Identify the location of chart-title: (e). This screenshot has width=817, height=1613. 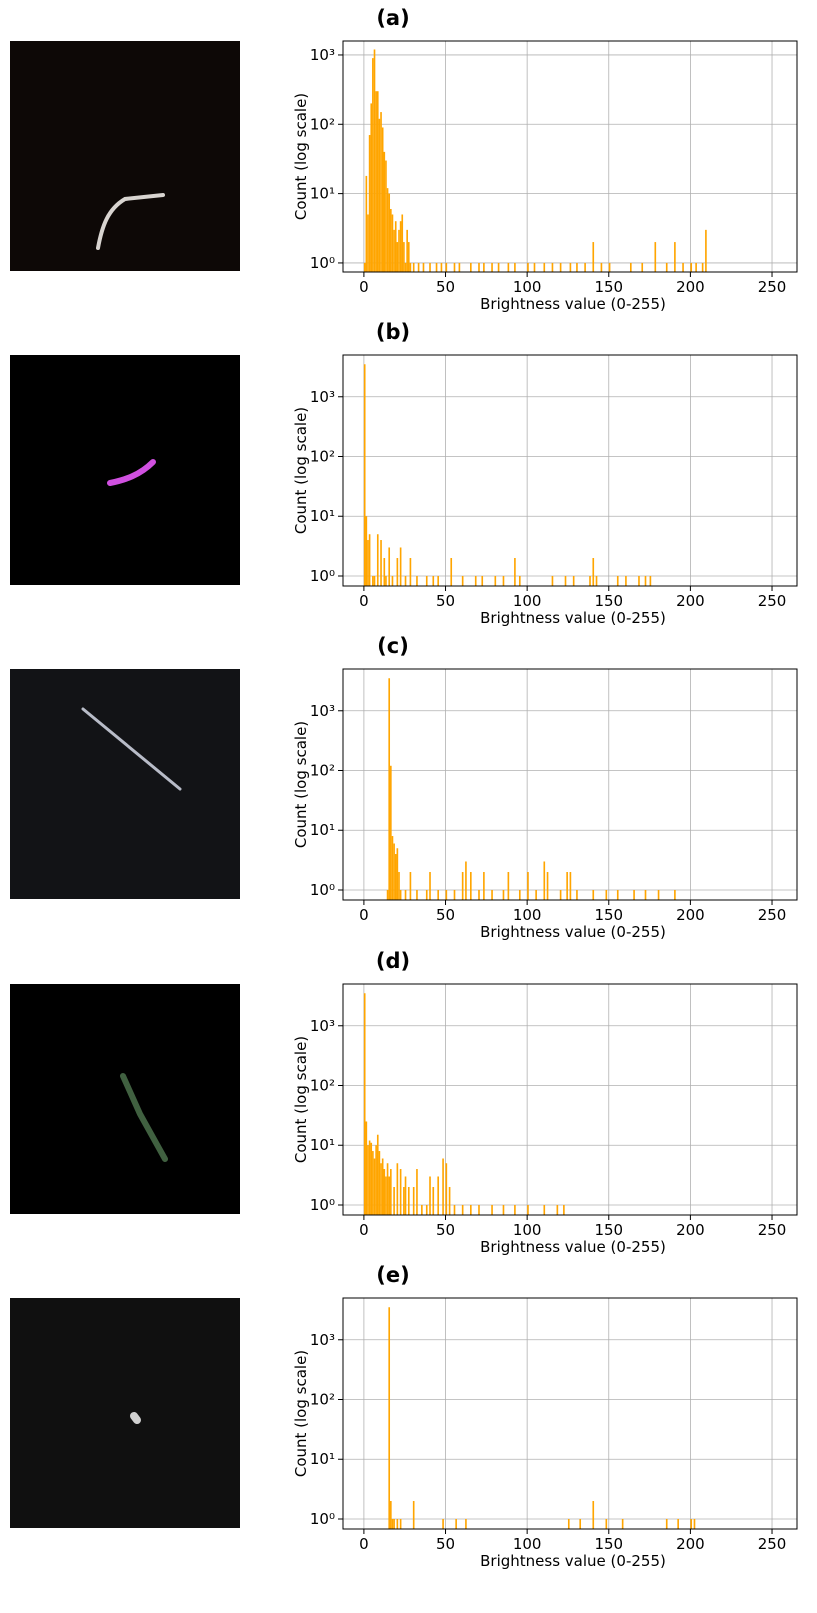
(392, 1275).